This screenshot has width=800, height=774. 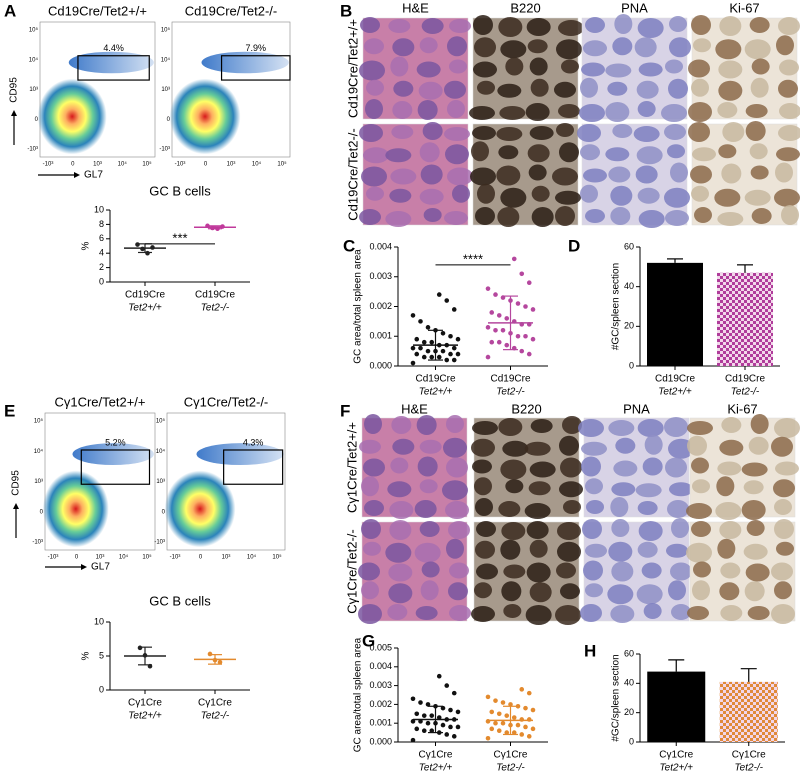 What do you see at coordinates (101, 267) in the screenshot?
I see `y-tick-label: 2` at bounding box center [101, 267].